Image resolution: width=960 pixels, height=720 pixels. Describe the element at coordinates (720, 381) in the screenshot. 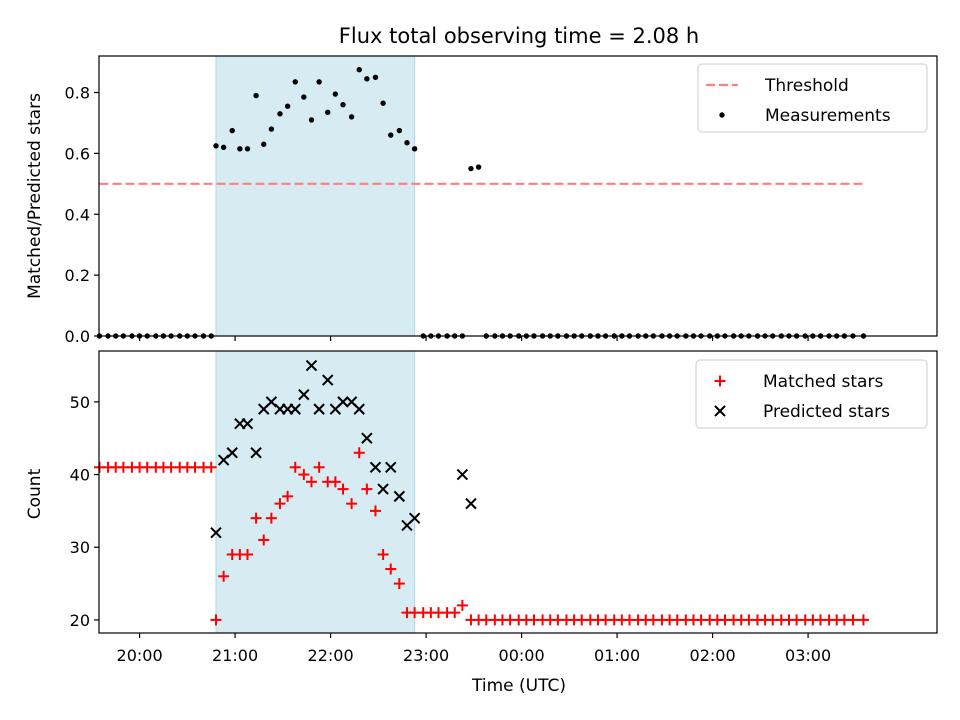

I see `legend-matched-swatch` at that location.